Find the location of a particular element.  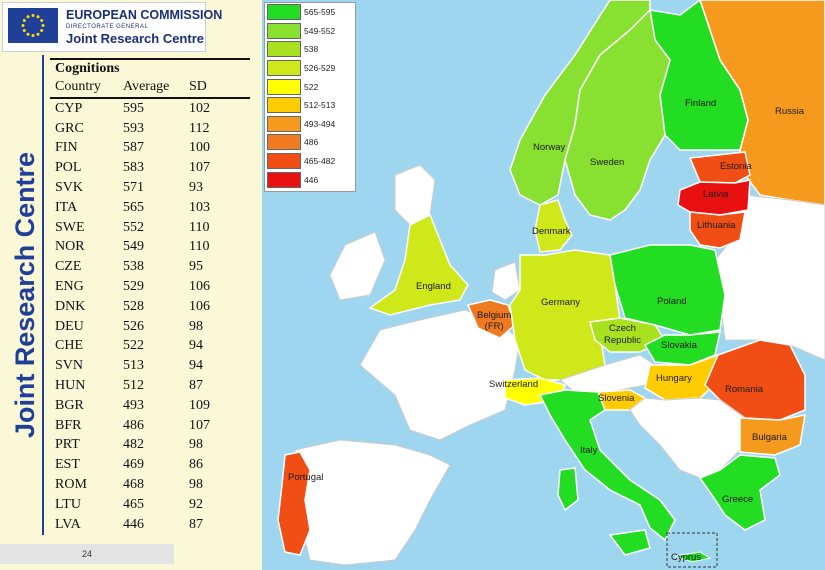

italy-shape is located at coordinates (607, 465).